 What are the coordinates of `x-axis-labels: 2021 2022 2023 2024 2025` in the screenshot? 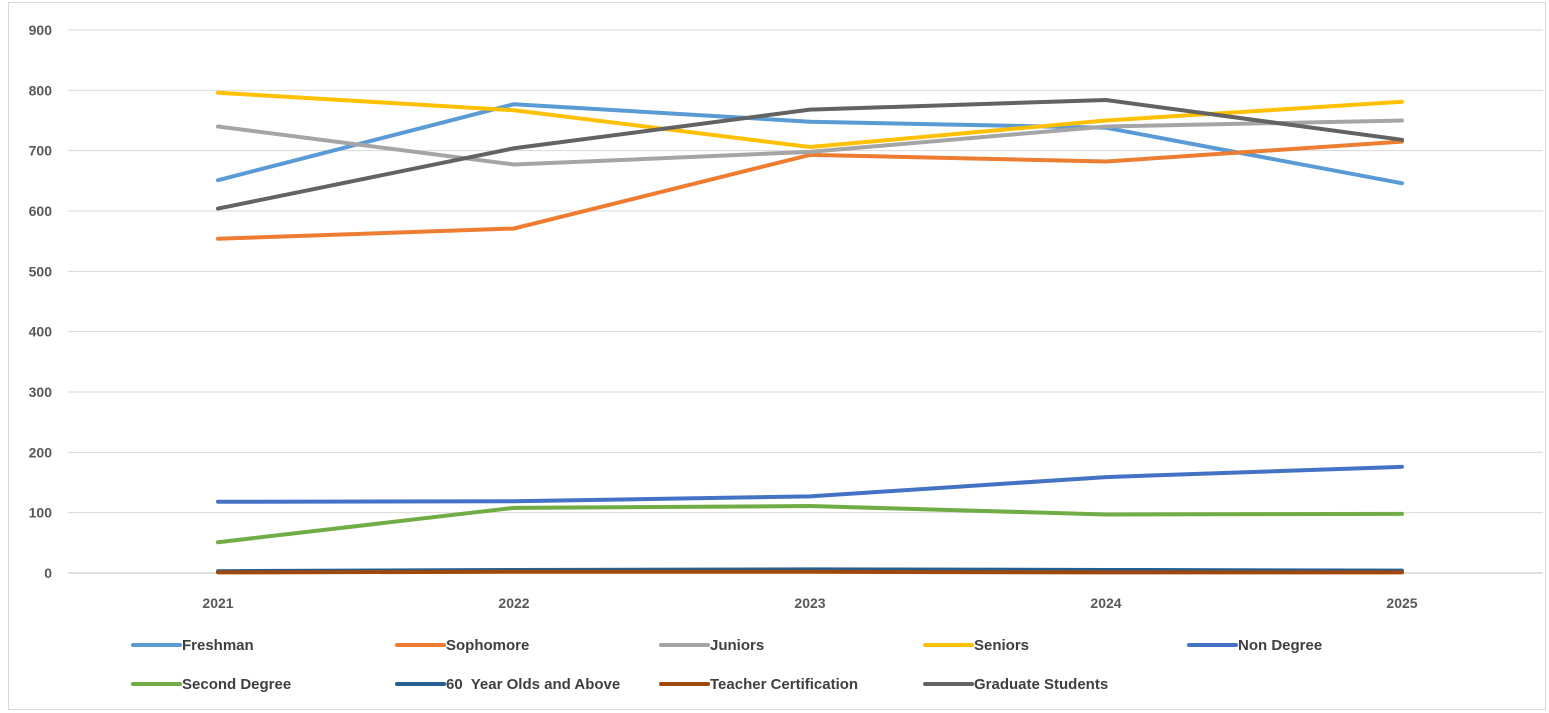 It's located at (809, 603).